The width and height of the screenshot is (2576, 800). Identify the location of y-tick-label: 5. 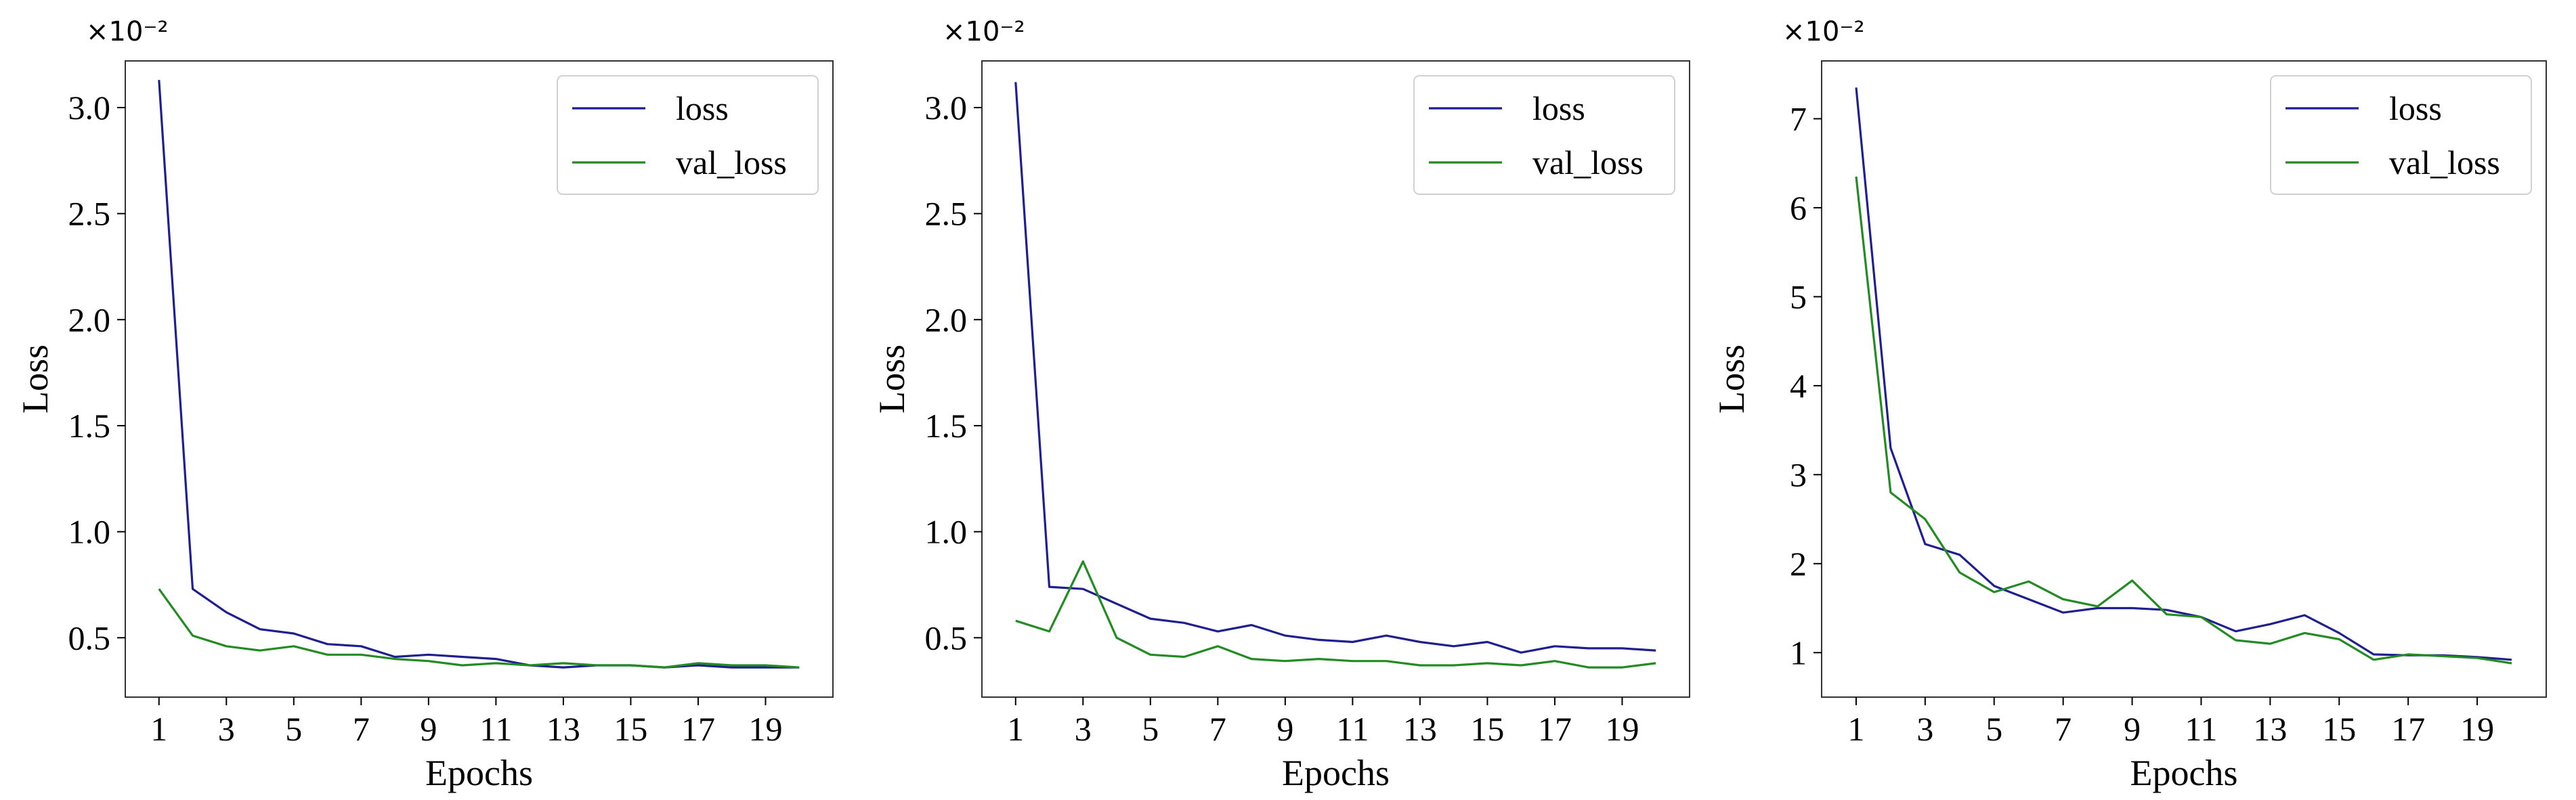
(1798, 296).